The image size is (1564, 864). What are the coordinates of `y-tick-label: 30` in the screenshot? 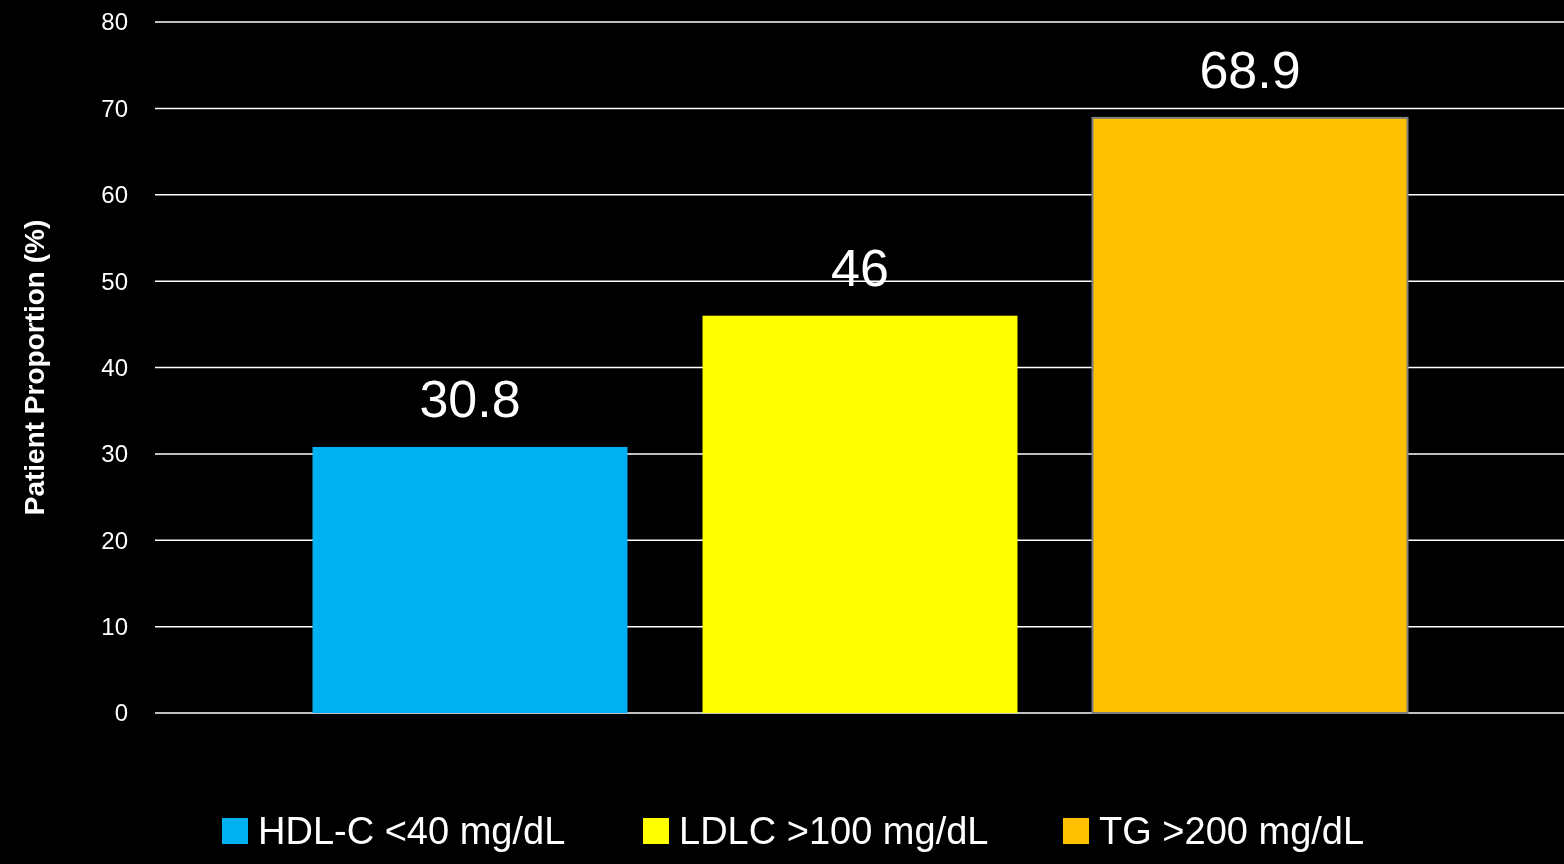 It's located at (114, 454).